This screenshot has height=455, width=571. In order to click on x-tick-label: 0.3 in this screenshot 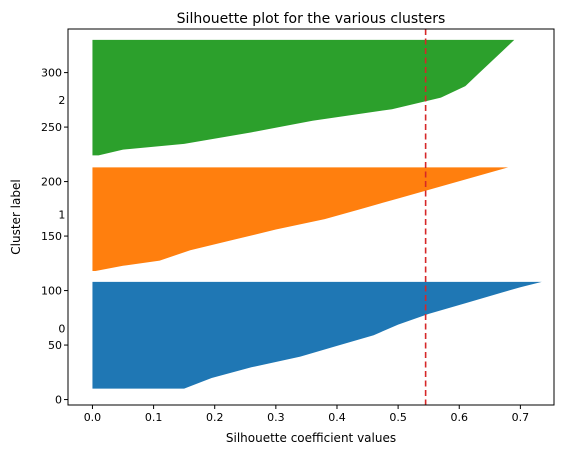, I will do `click(276, 417)`.